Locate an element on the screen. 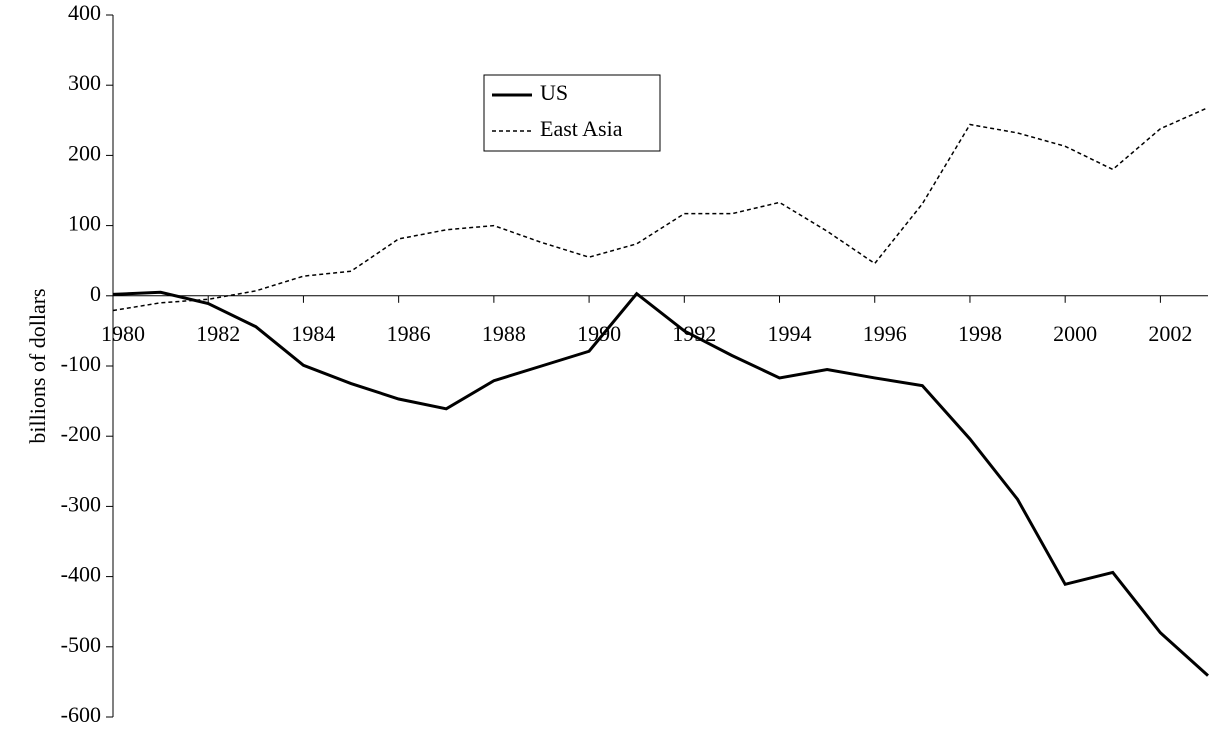 This screenshot has height=735, width=1212. x-tick-label: 1986 is located at coordinates (409, 333).